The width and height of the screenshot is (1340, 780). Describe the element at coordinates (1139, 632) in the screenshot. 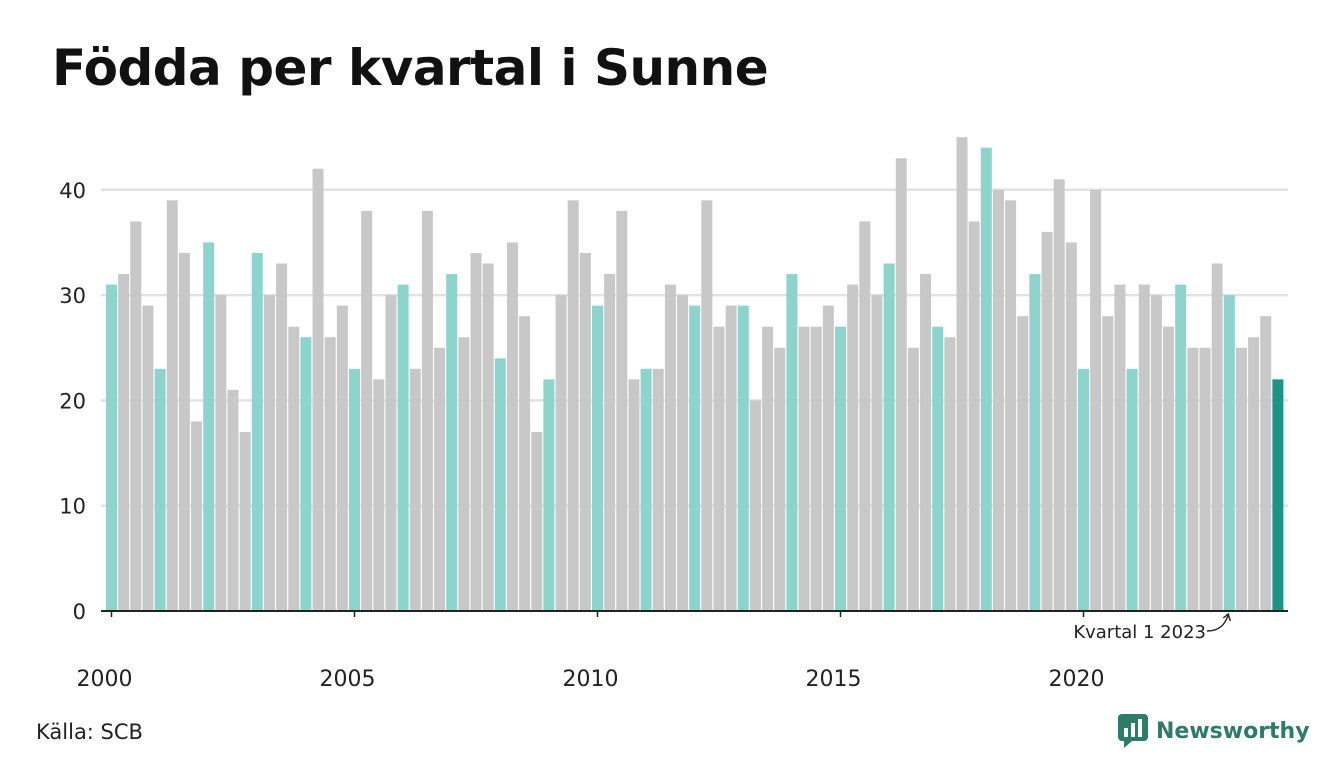

I see `annotation-label: Kvartal 1 2023` at that location.